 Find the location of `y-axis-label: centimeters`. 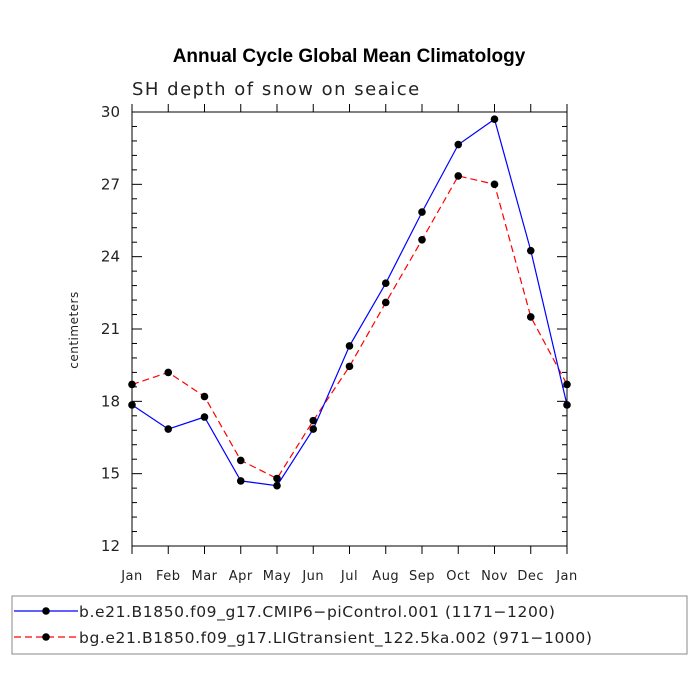

y-axis-label: centimeters is located at coordinates (74, 329).